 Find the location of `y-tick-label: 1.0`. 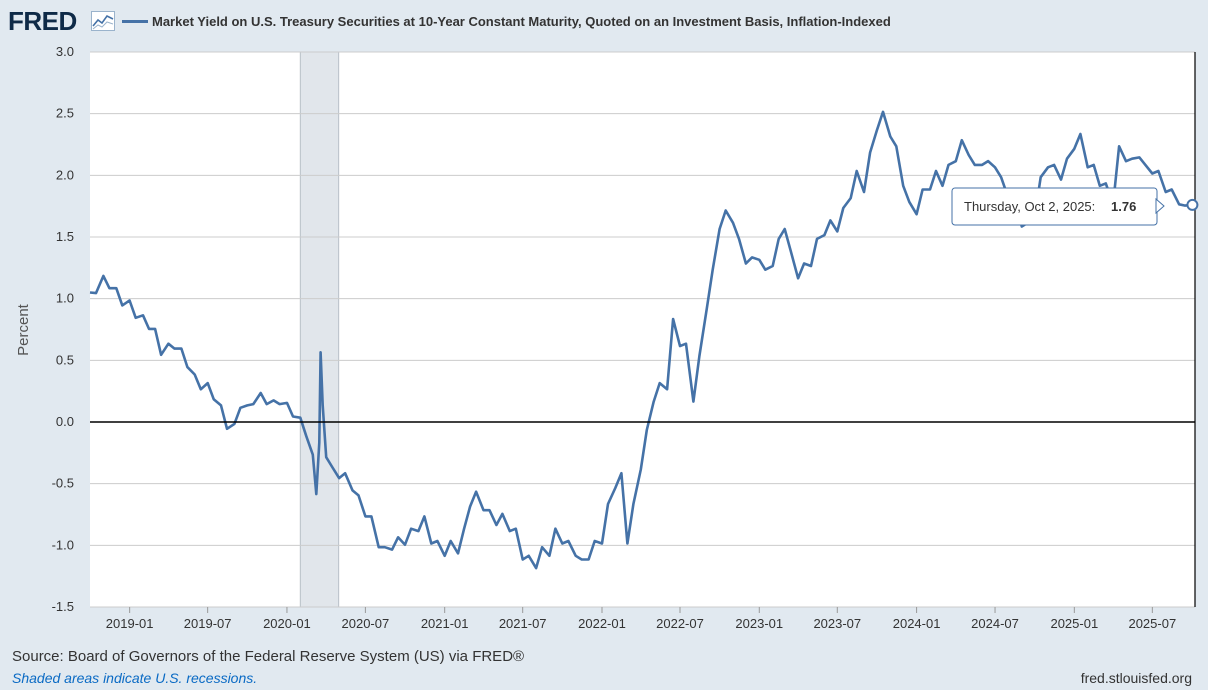

y-tick-label: 1.0 is located at coordinates (65, 298).